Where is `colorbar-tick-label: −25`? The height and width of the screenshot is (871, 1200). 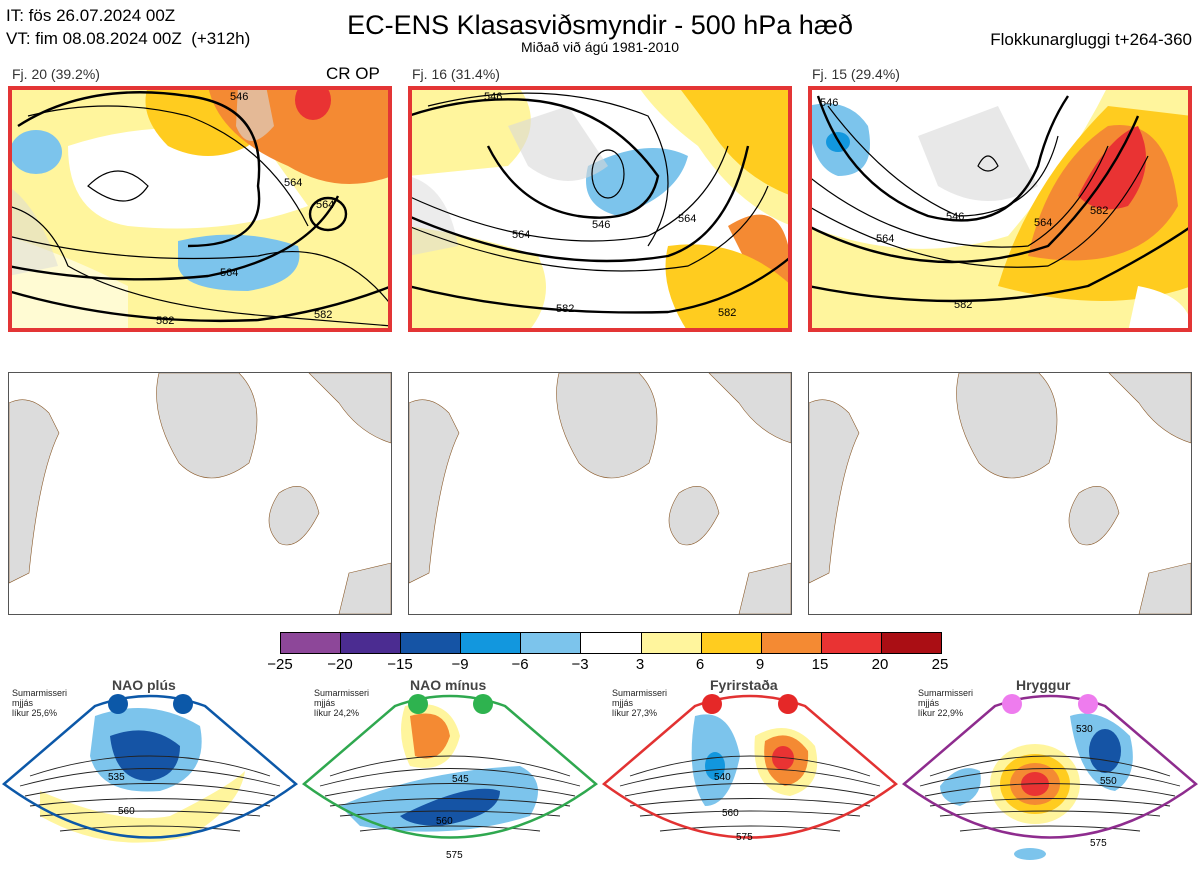 colorbar-tick-label: −25 is located at coordinates (280, 664).